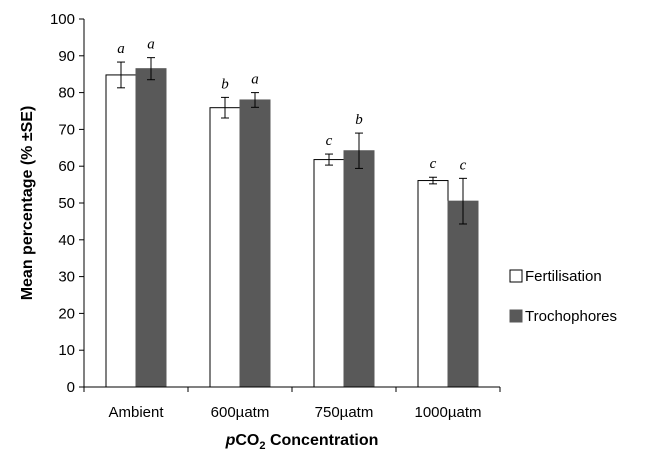  What do you see at coordinates (66, 166) in the screenshot?
I see `y-tick-label: 60` at bounding box center [66, 166].